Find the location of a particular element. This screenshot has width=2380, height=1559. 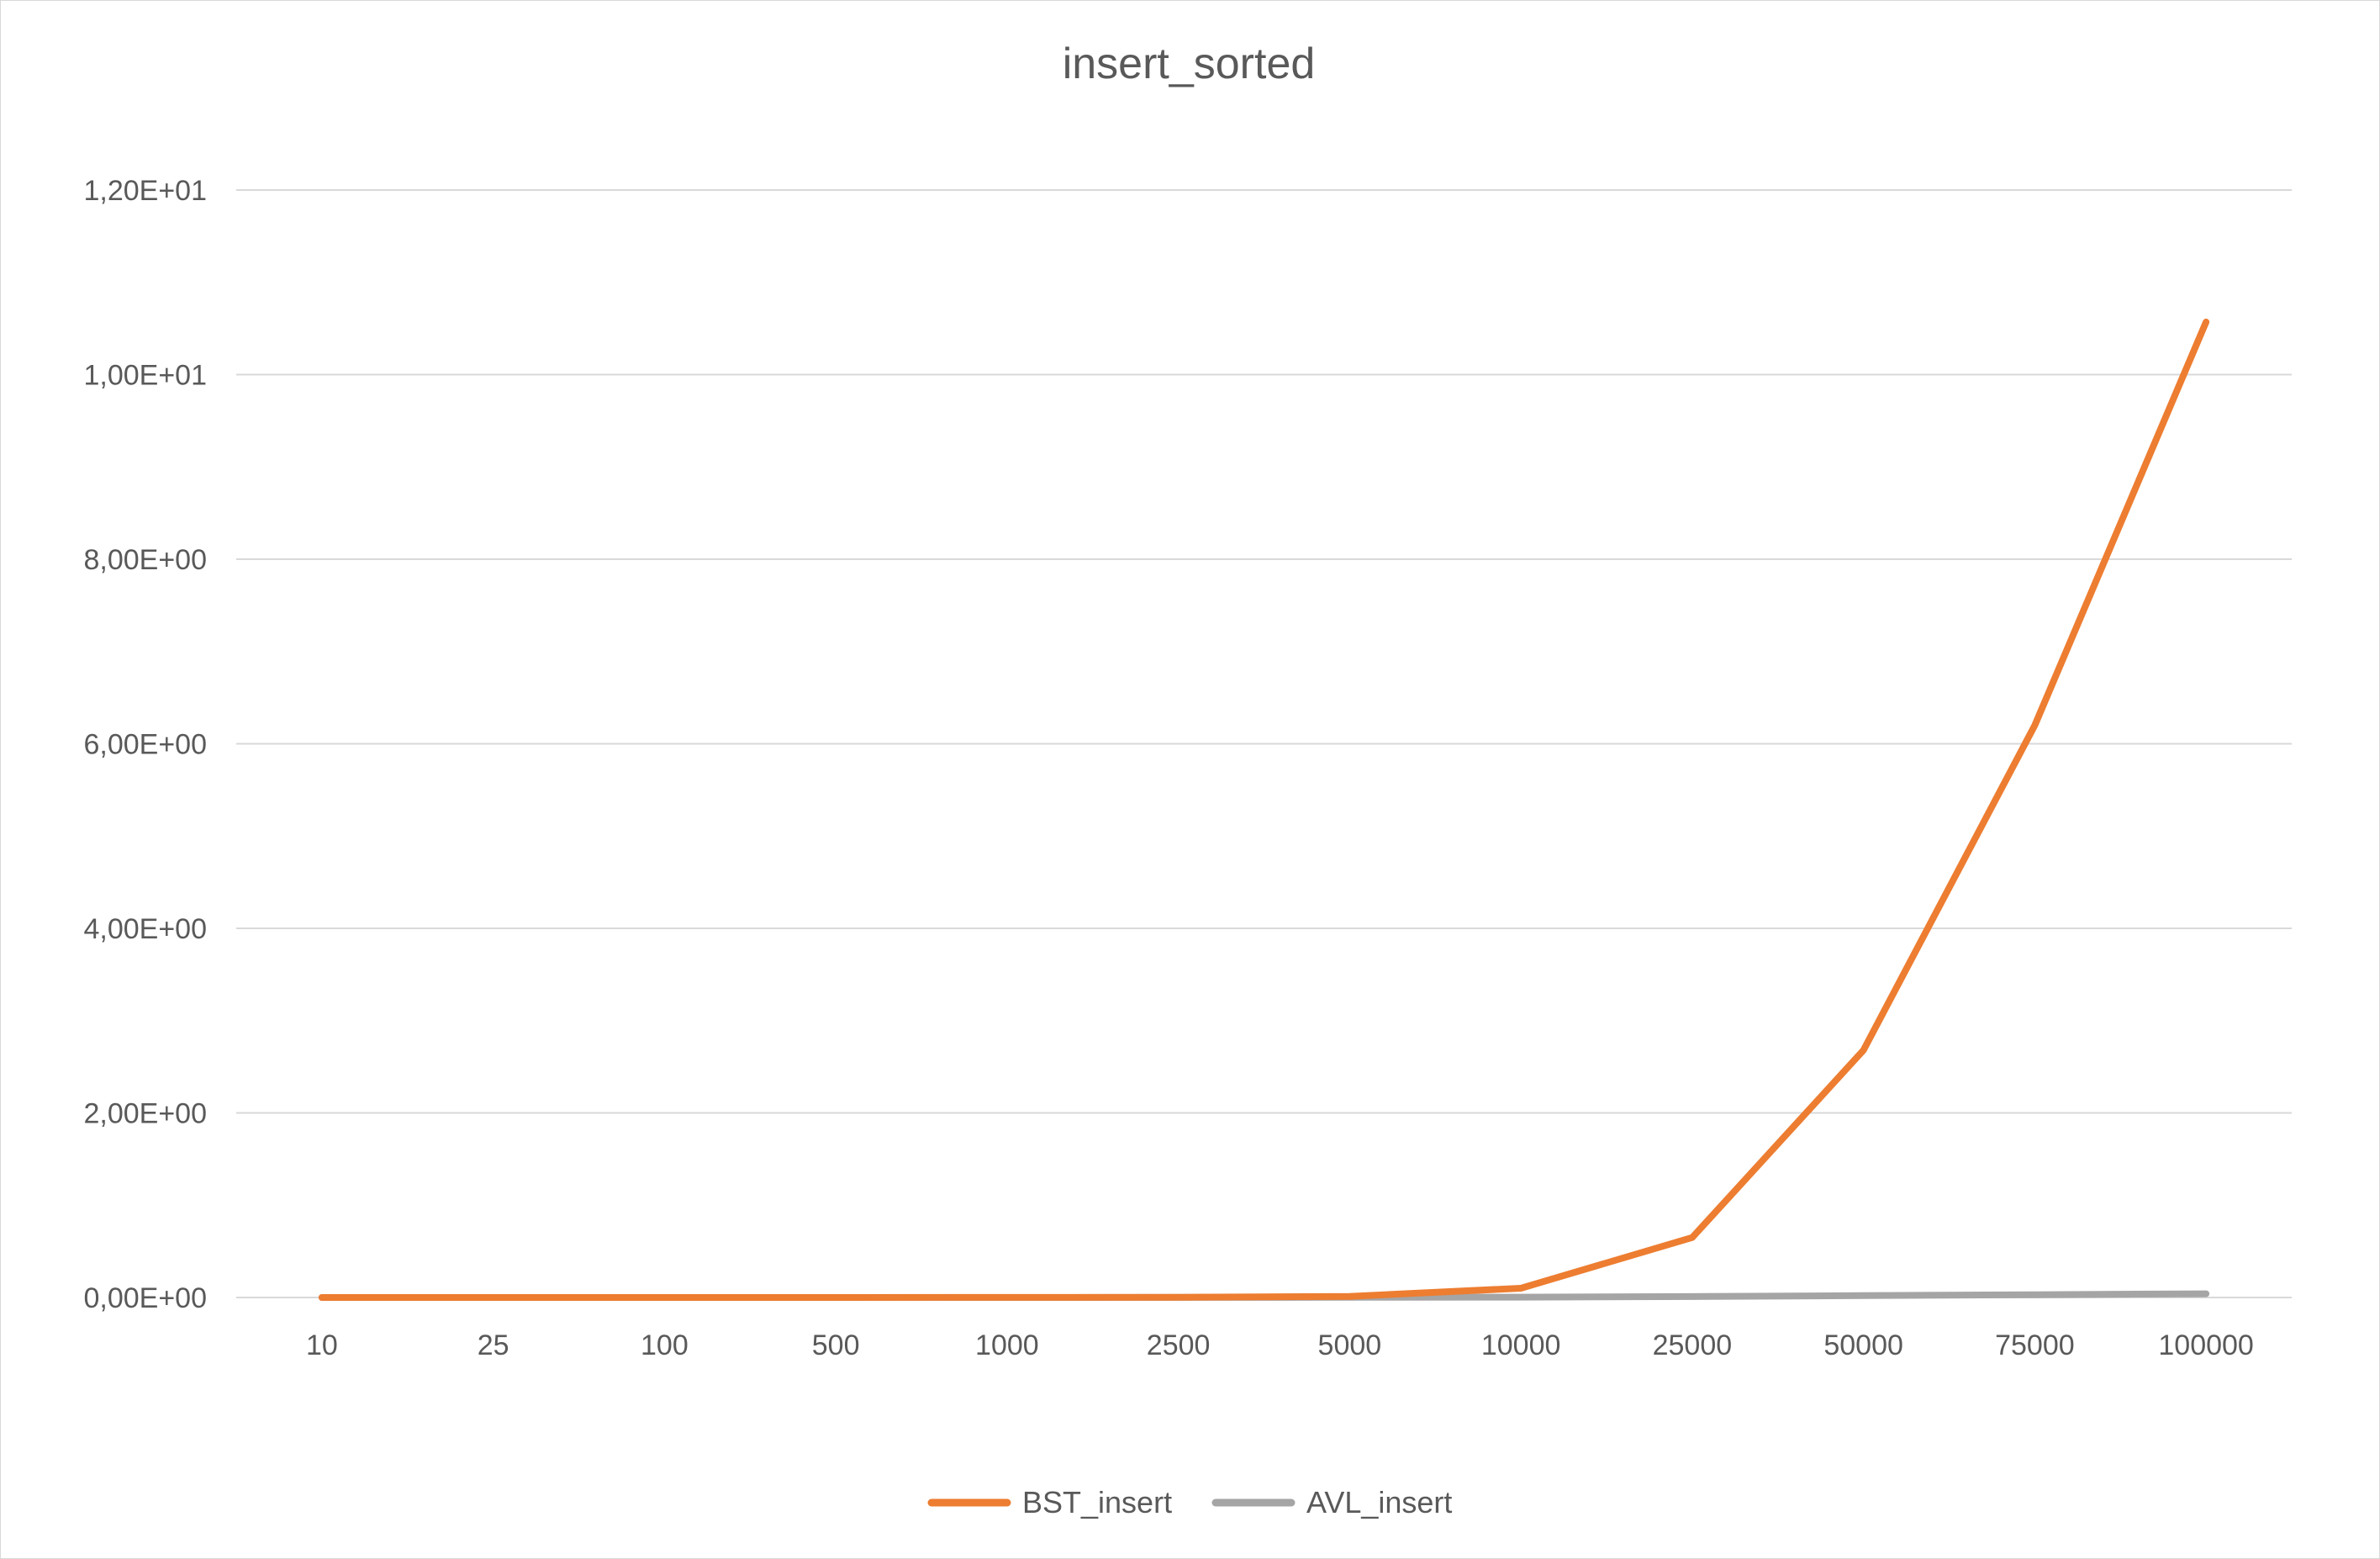

x-tick-label: 500 is located at coordinates (836, 1345).